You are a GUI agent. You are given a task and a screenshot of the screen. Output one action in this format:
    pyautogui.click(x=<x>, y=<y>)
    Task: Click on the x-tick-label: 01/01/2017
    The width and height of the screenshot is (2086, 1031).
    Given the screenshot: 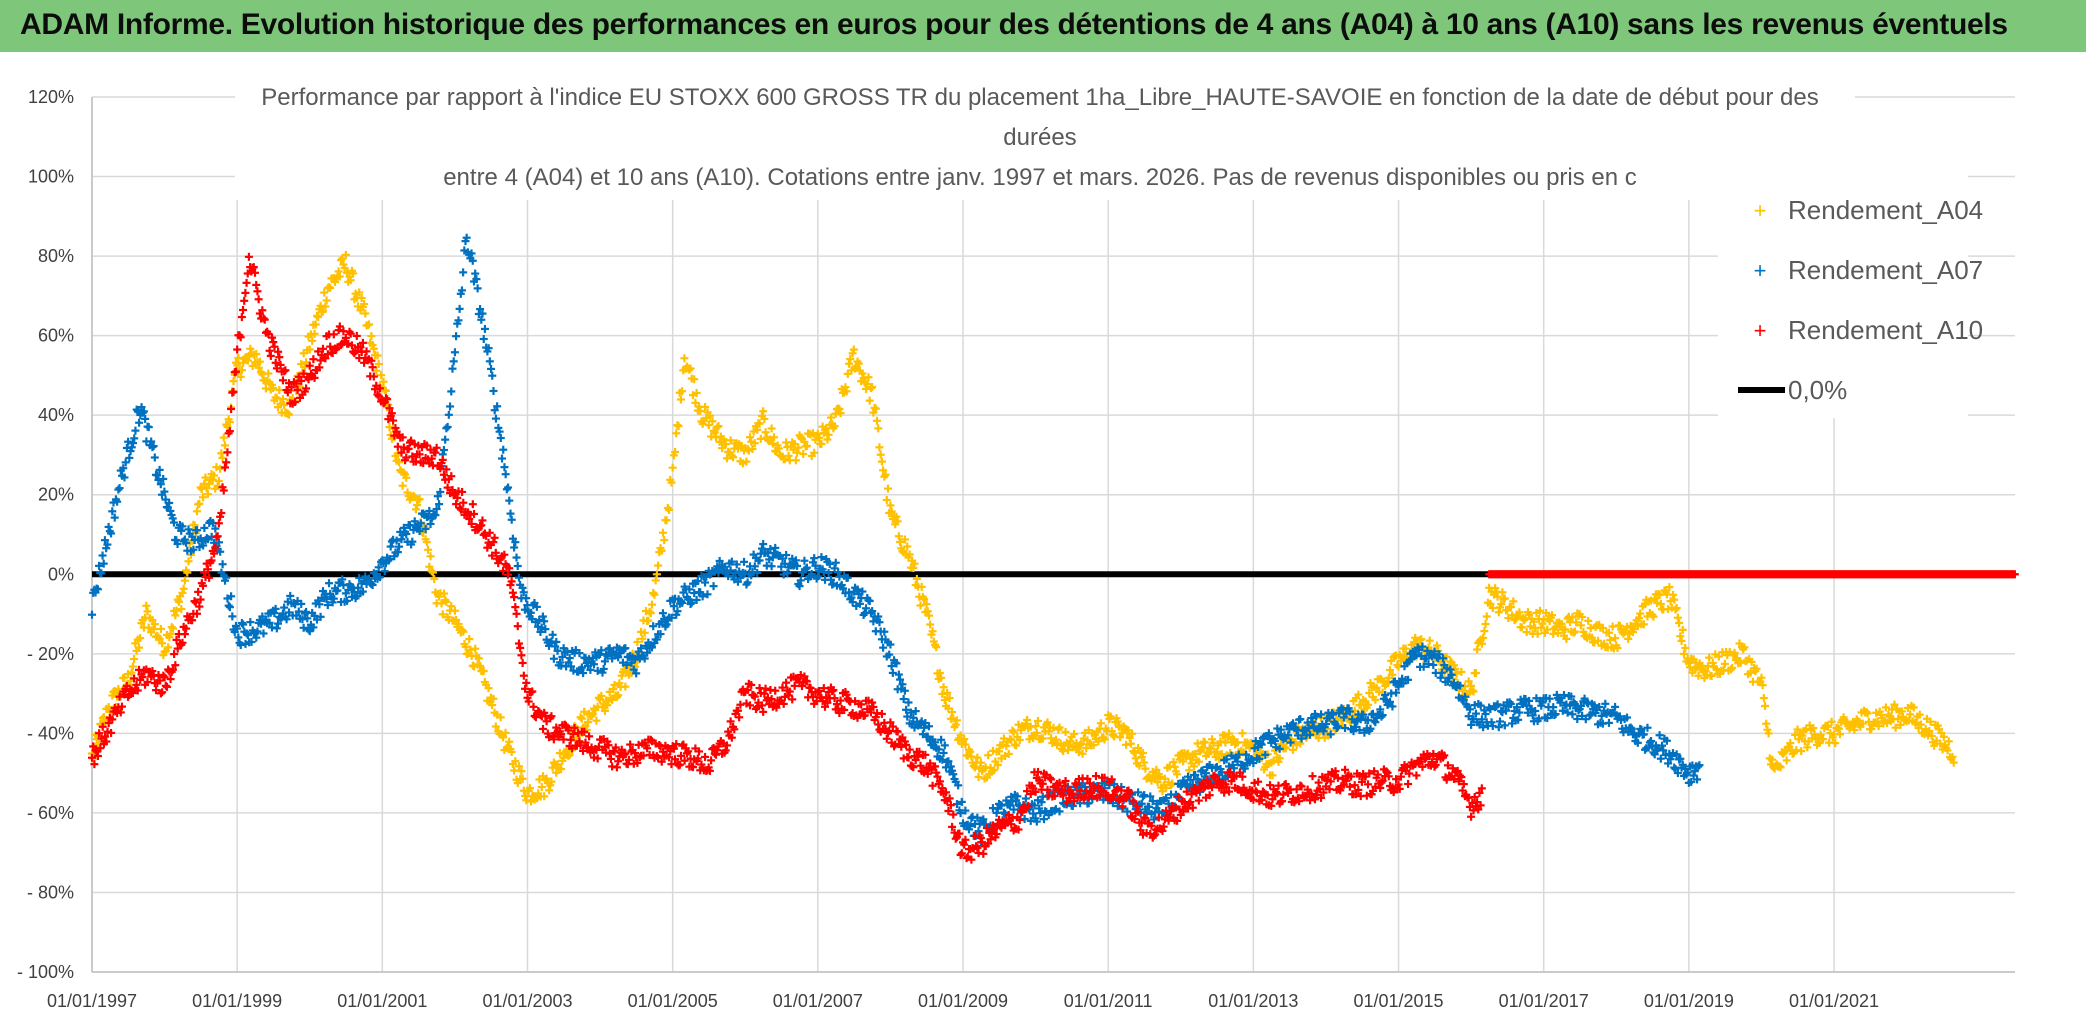 What is the action you would take?
    pyautogui.click(x=1544, y=1001)
    